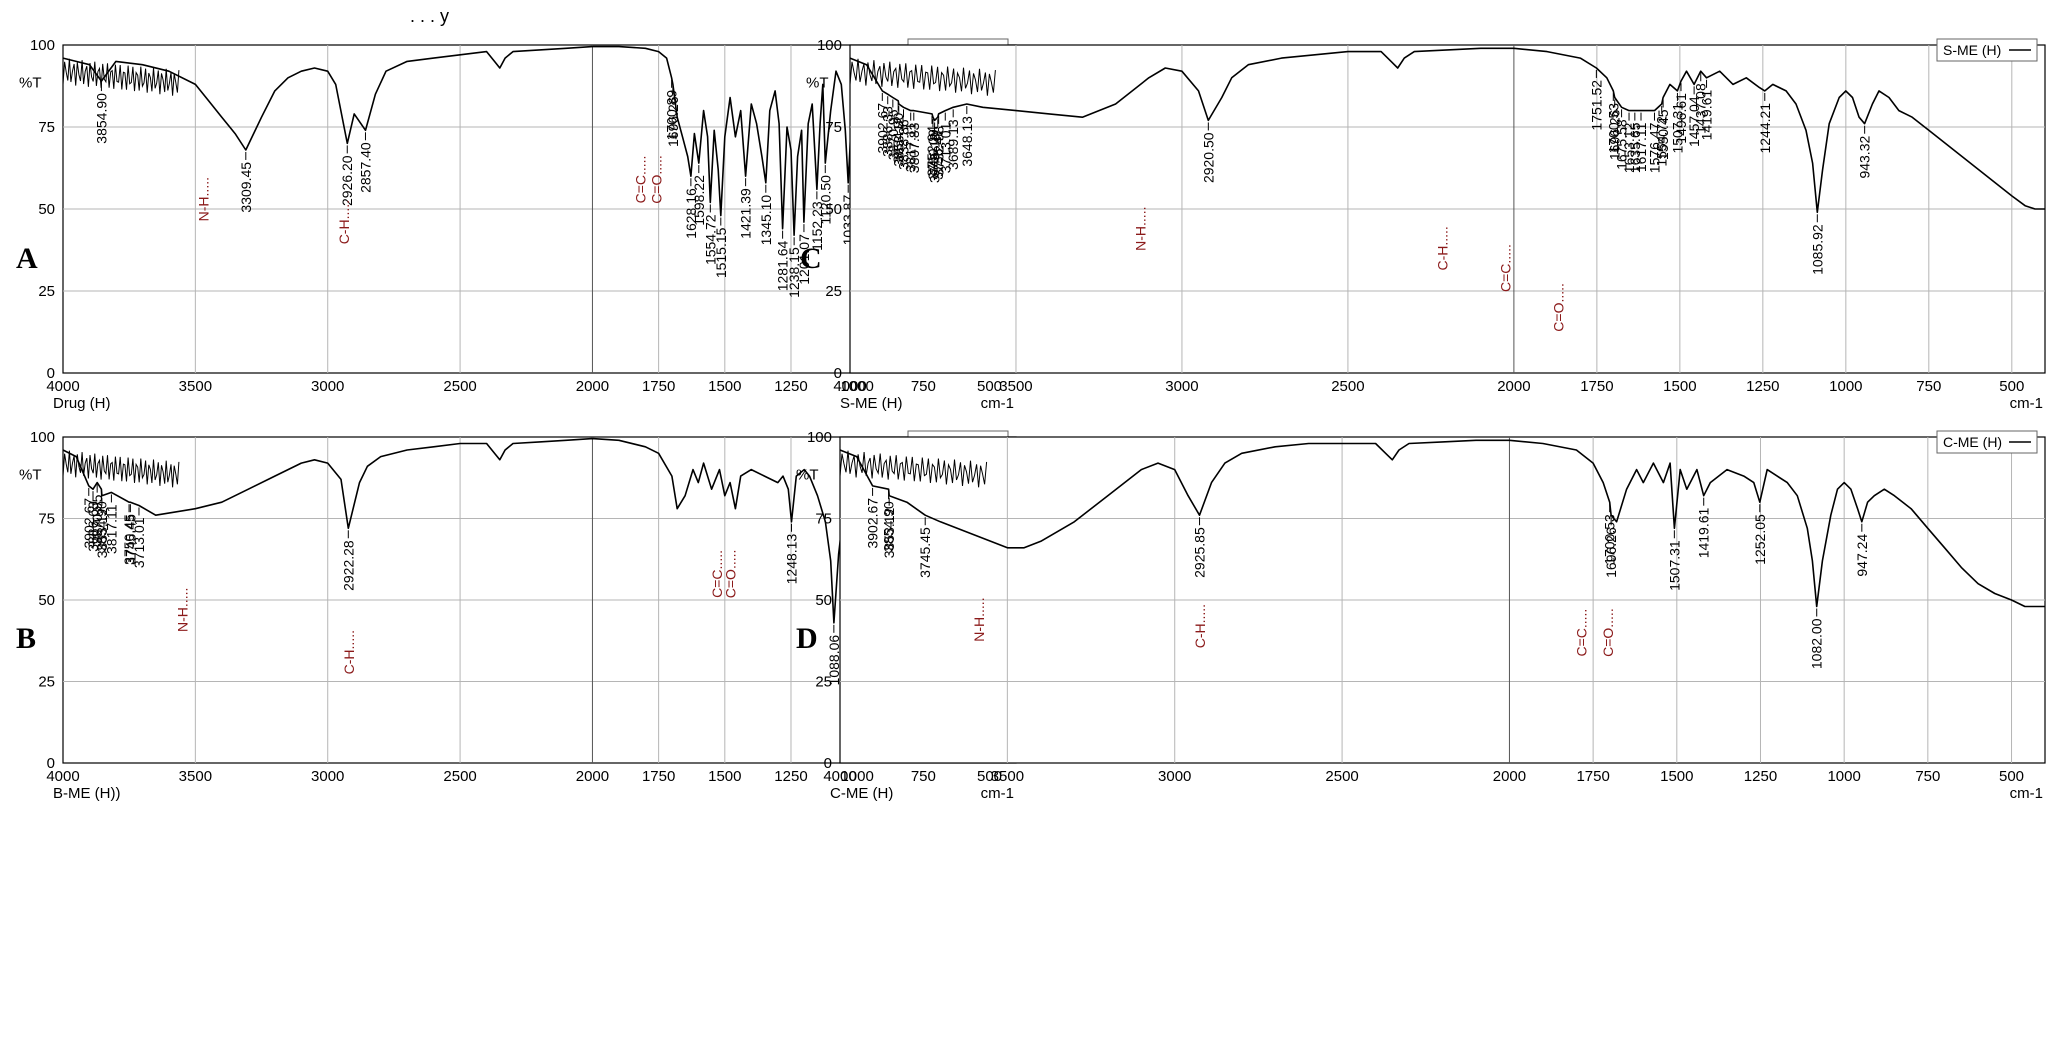  What do you see at coordinates (1760, 539) in the screenshot?
I see `peak-label: 1252.05` at bounding box center [1760, 539].